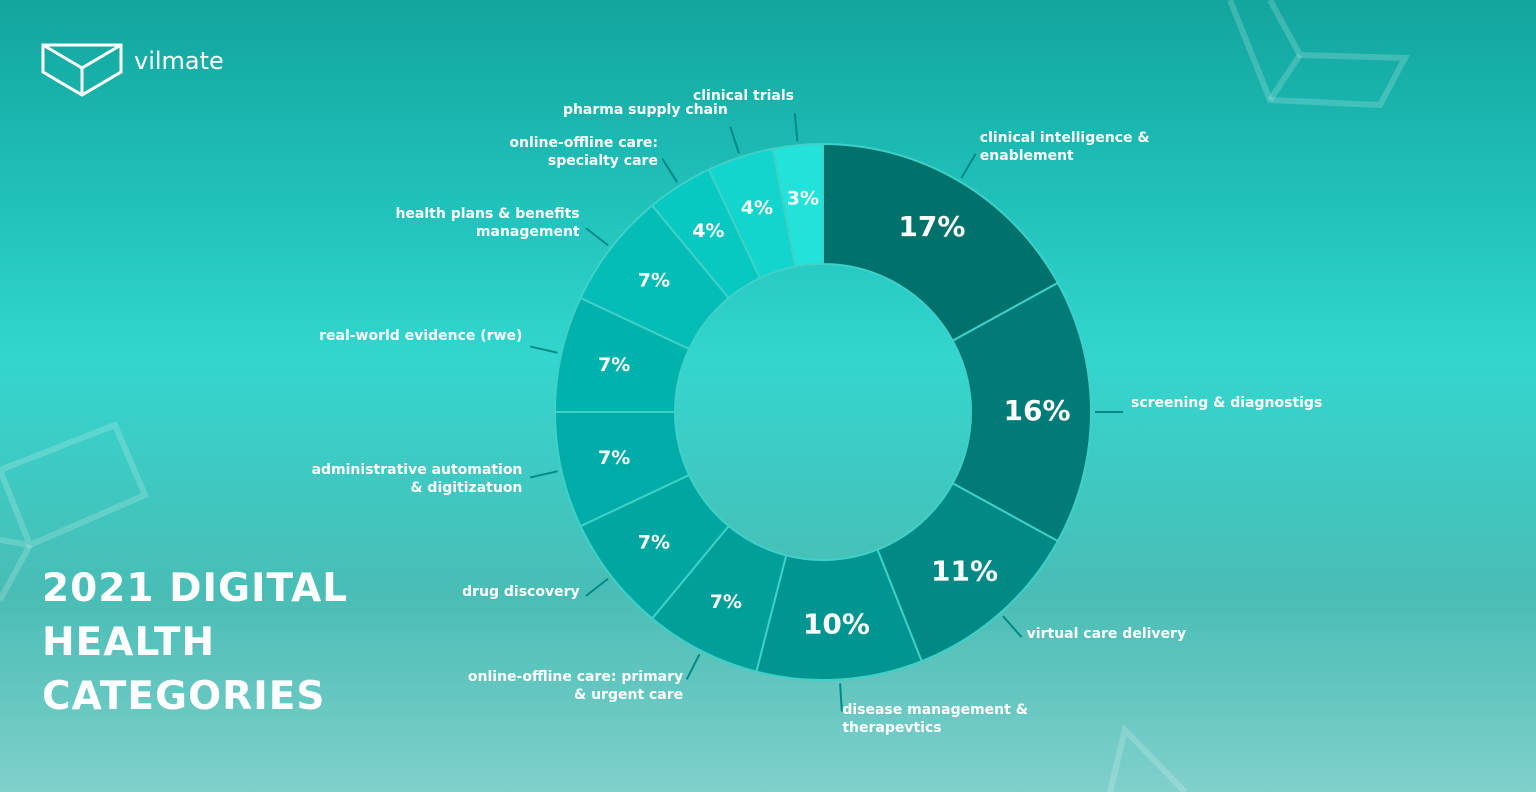 This screenshot has height=792, width=1536. What do you see at coordinates (803, 198) in the screenshot?
I see `value-label: 3%` at bounding box center [803, 198].